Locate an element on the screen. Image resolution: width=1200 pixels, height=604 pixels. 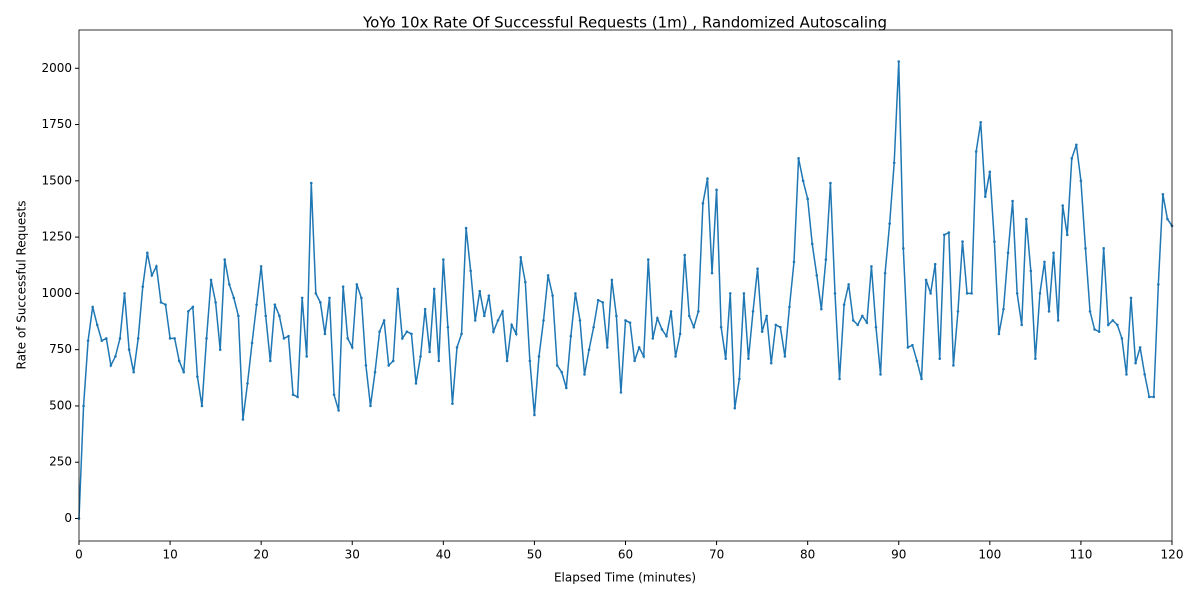
y-tick-label: 0 is located at coordinates (68, 518).